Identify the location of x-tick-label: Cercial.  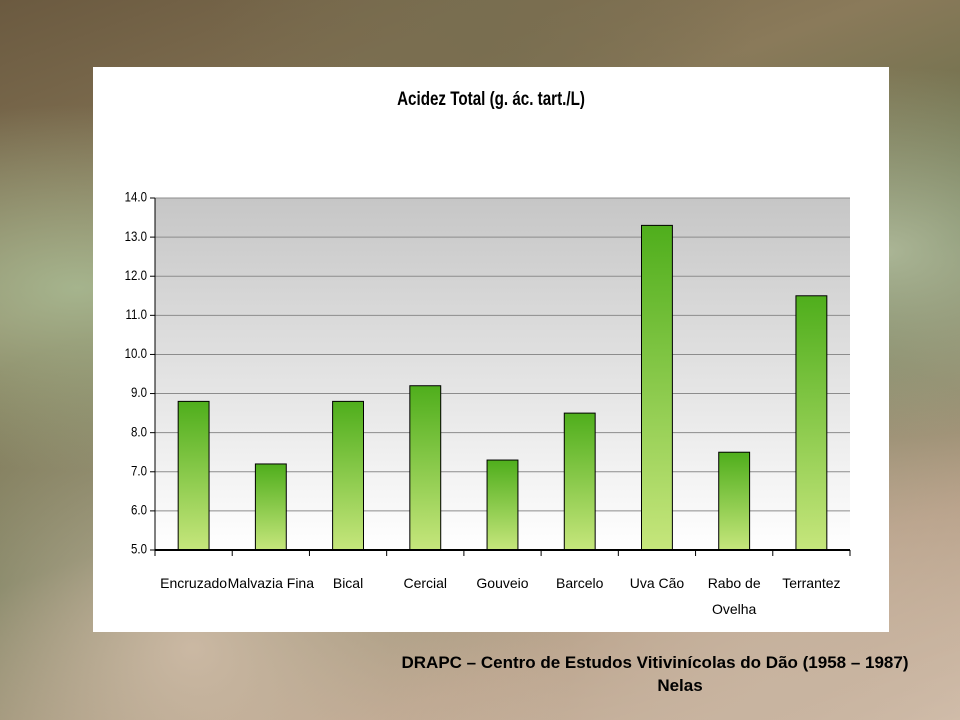
(425, 583).